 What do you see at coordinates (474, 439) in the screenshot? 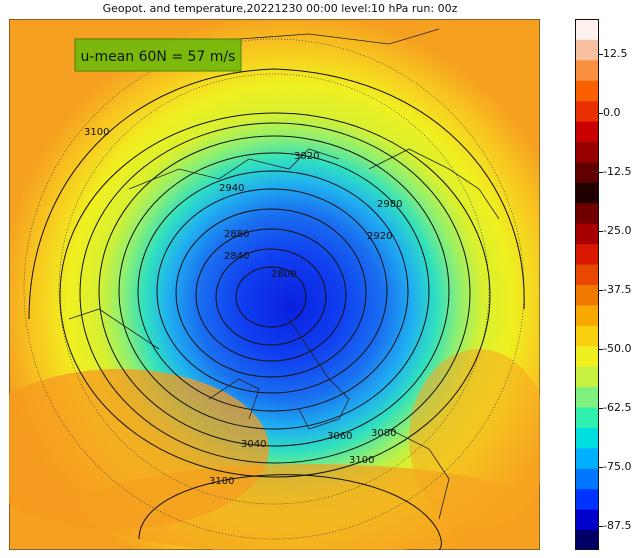
I see `warm-region-east` at bounding box center [474, 439].